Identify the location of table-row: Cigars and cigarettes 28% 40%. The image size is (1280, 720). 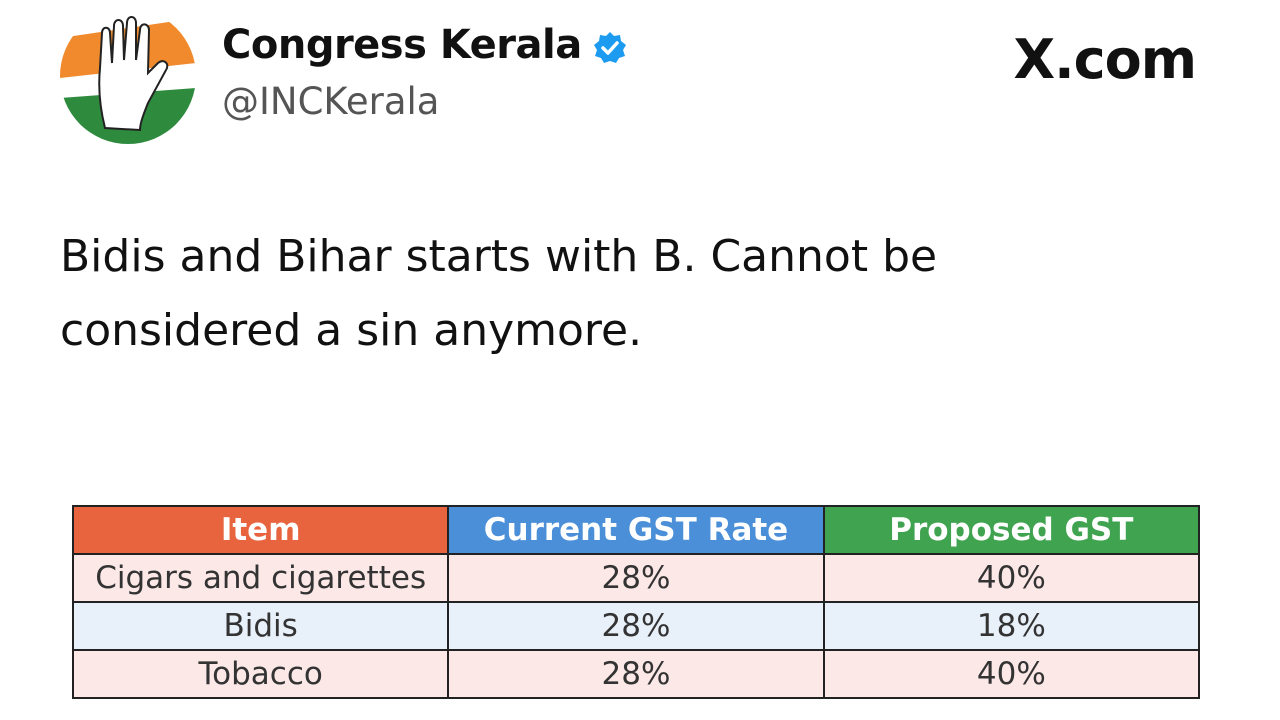
(636, 578).